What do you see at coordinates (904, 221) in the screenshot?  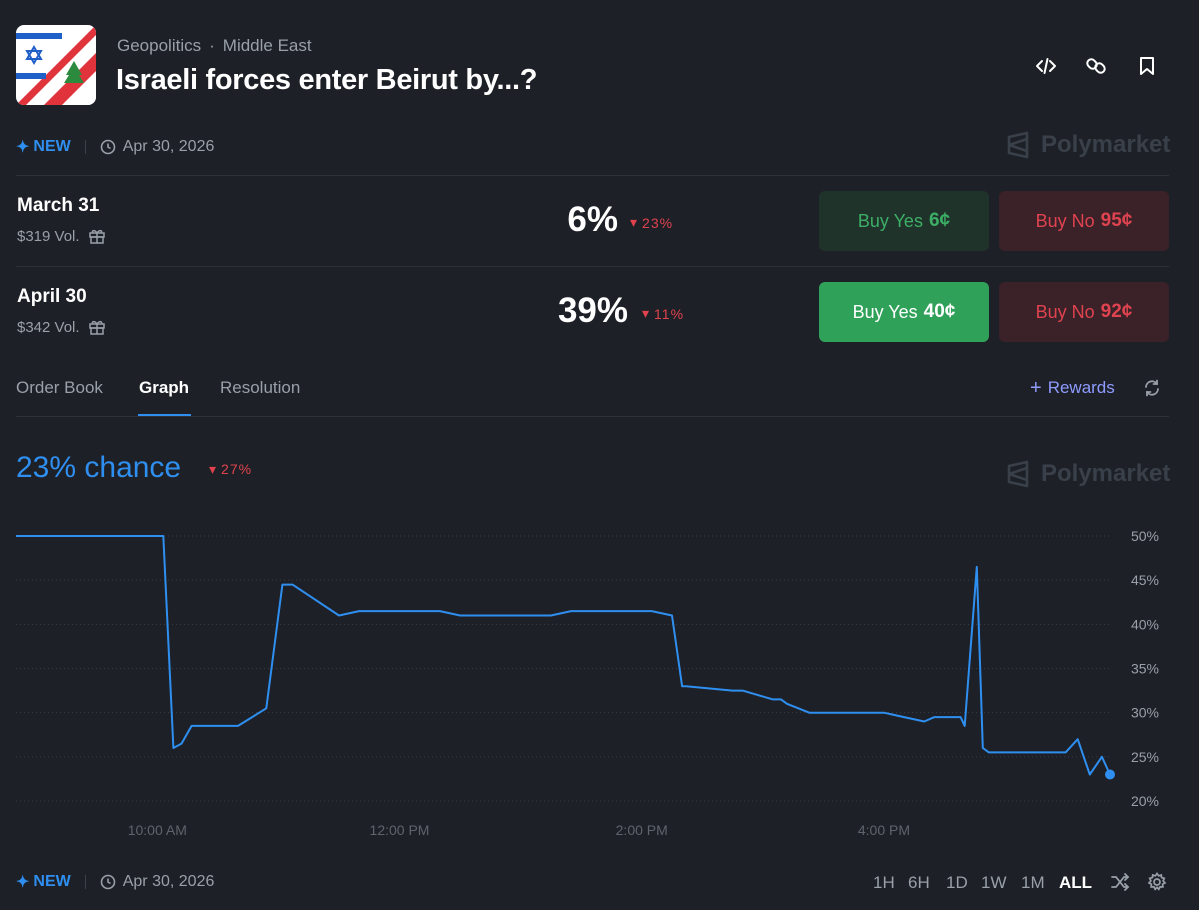 I see `buy-yes-button: Buy Yes 6¢` at bounding box center [904, 221].